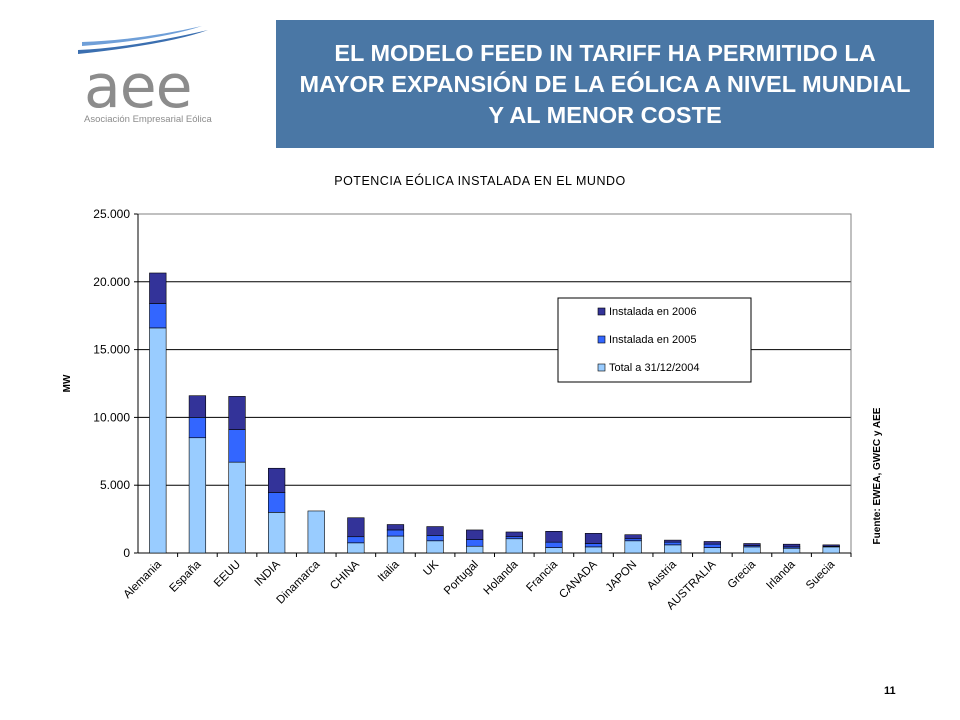  Describe the element at coordinates (227, 574) in the screenshot. I see `x-tick-label: EEUU` at that location.